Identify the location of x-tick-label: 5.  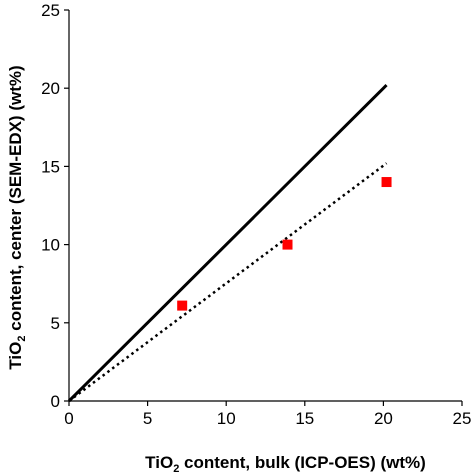
(147, 418).